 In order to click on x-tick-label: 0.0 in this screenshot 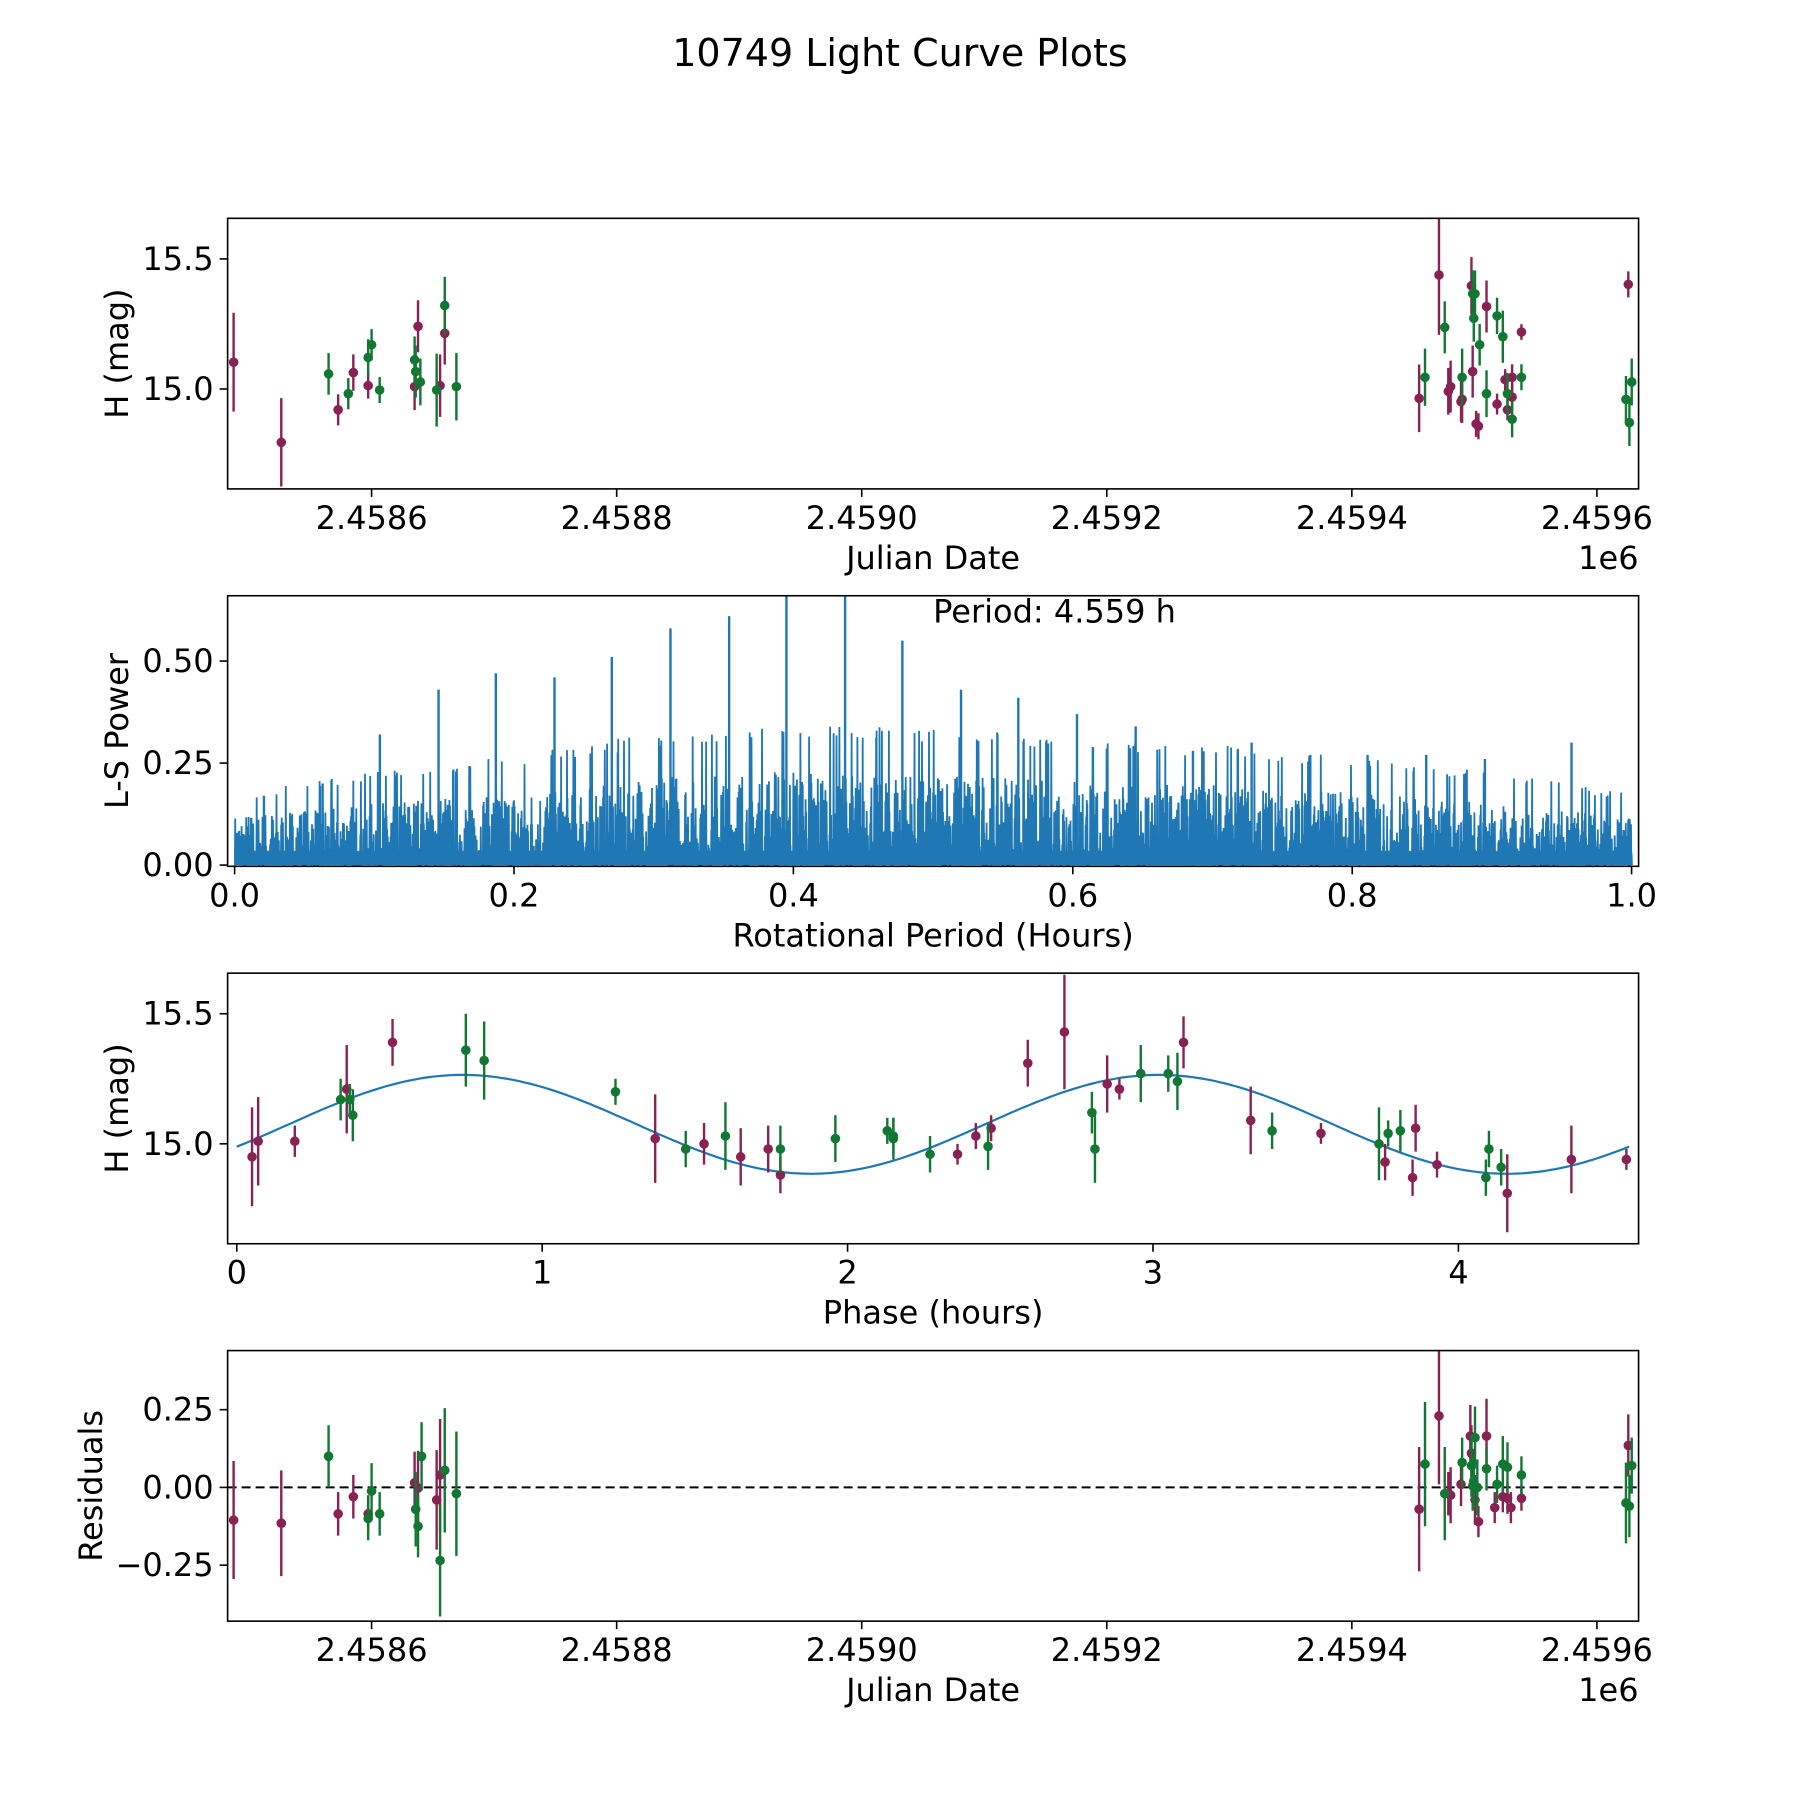, I will do `click(234, 895)`.